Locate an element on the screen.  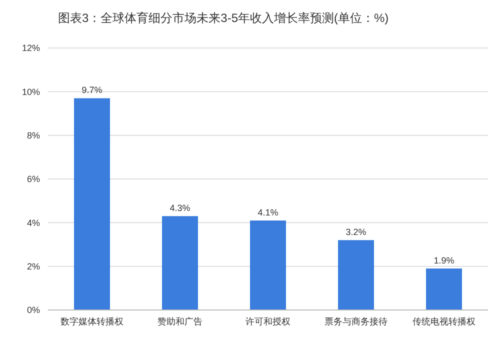
x-tick-label: 许可和授权 is located at coordinates (268, 321).